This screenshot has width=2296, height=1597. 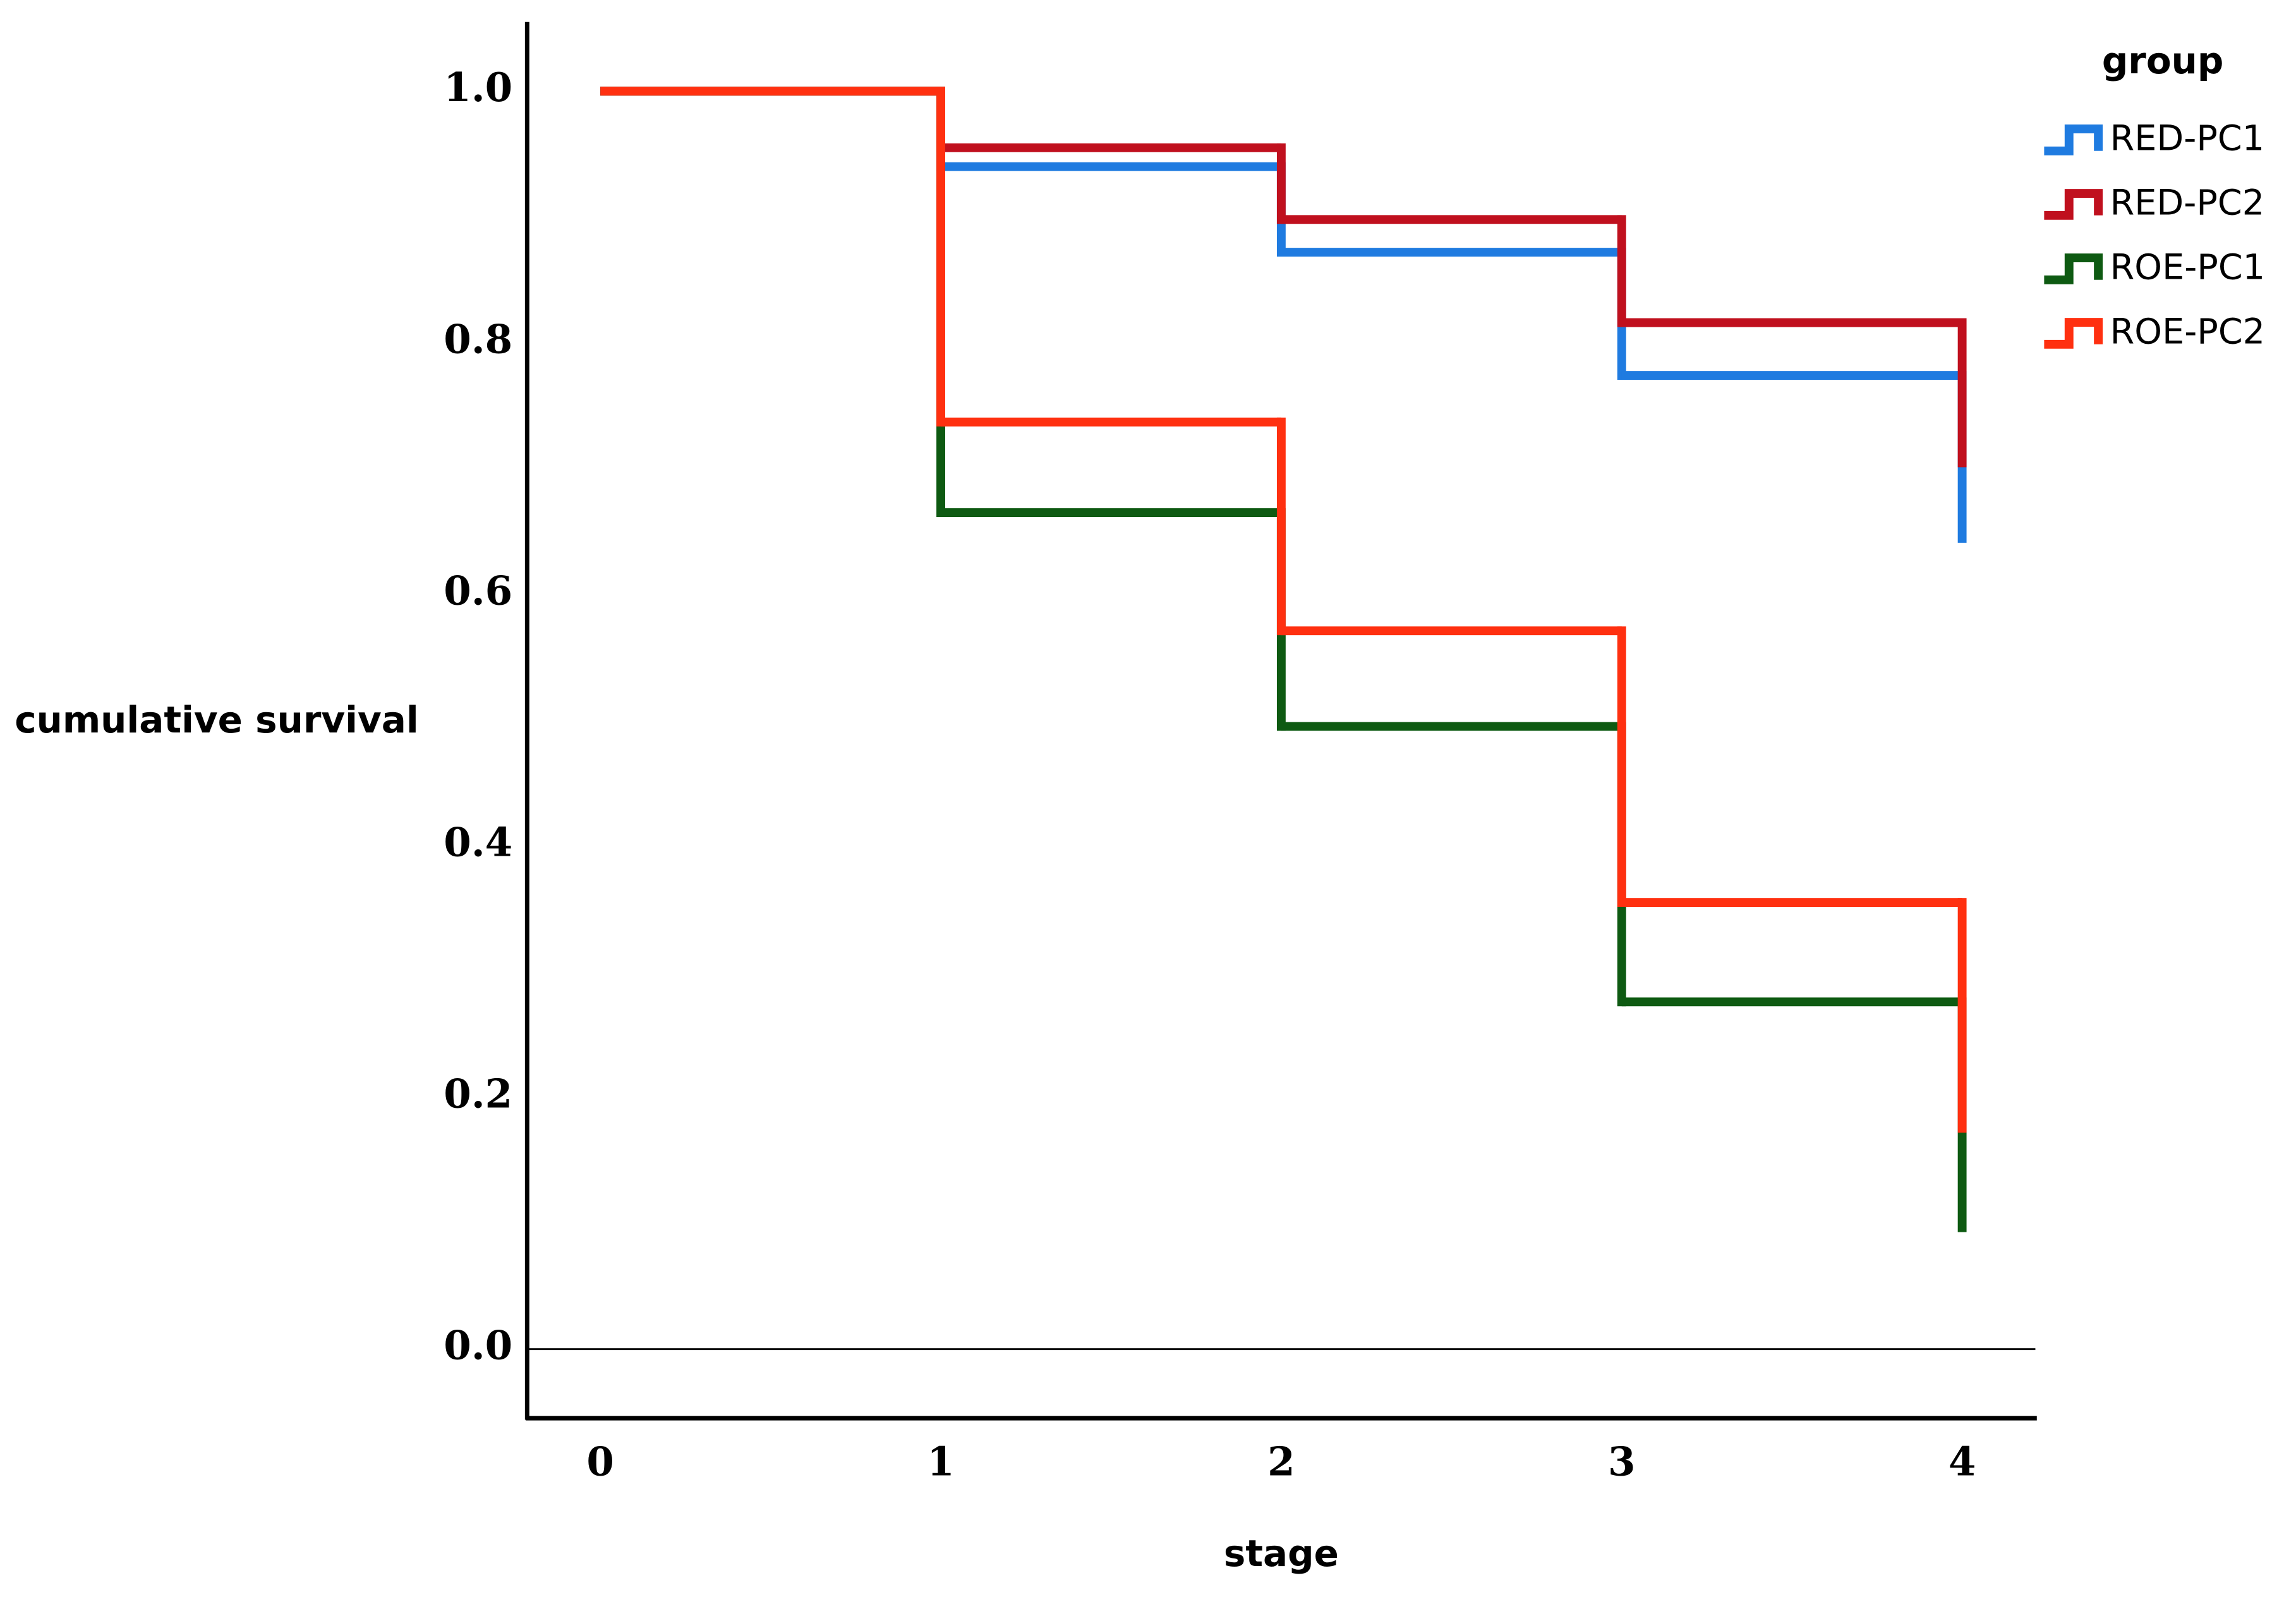 What do you see at coordinates (478, 1345) in the screenshot?
I see `y-tick-label: 0.0` at bounding box center [478, 1345].